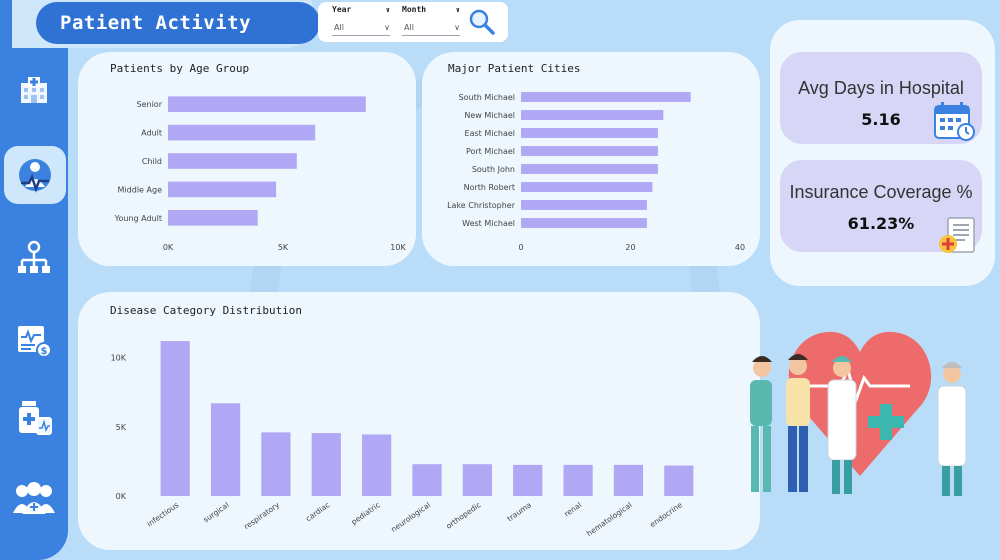 The image size is (1000, 560). I want to click on disease-chart-title: Disease Category Distribution, so click(206, 310).